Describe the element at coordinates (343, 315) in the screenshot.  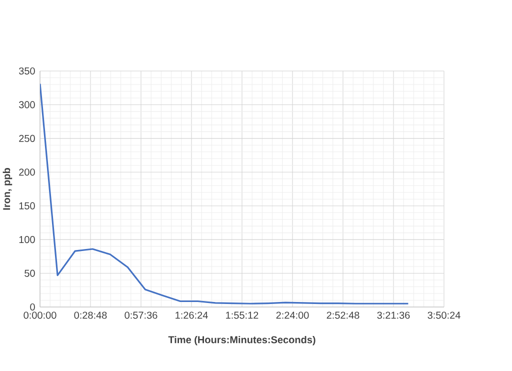
I see `x-tick-label: 2:52:48` at that location.